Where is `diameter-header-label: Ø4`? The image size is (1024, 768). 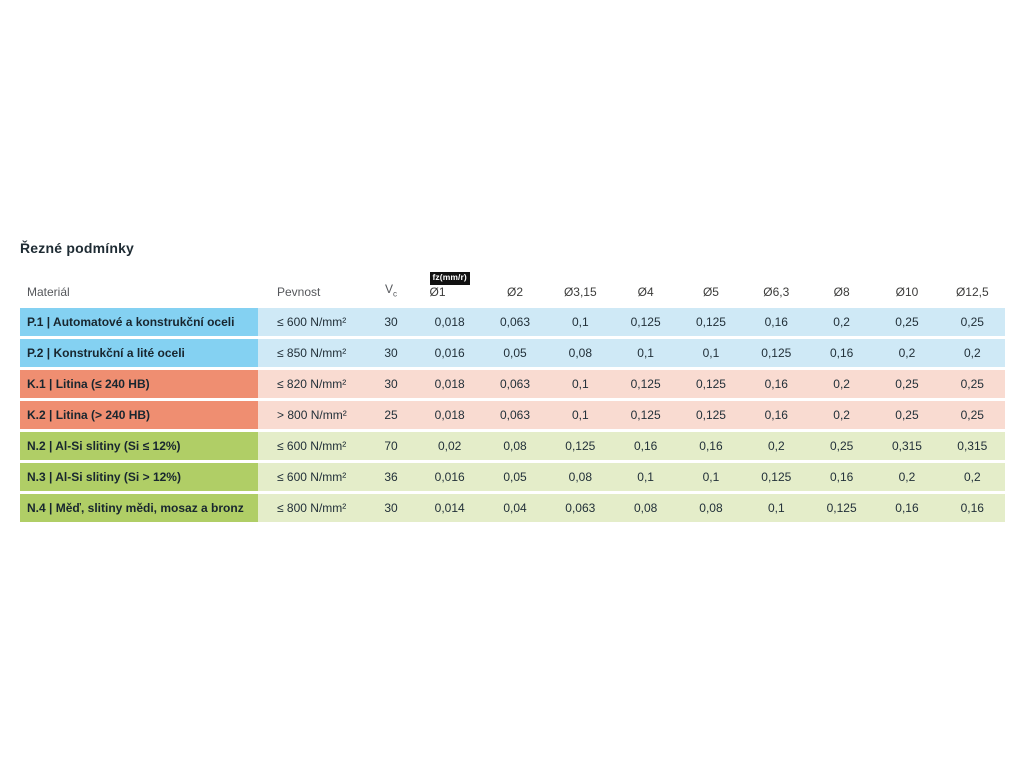
diameter-header-label: Ø4 is located at coordinates (645, 291).